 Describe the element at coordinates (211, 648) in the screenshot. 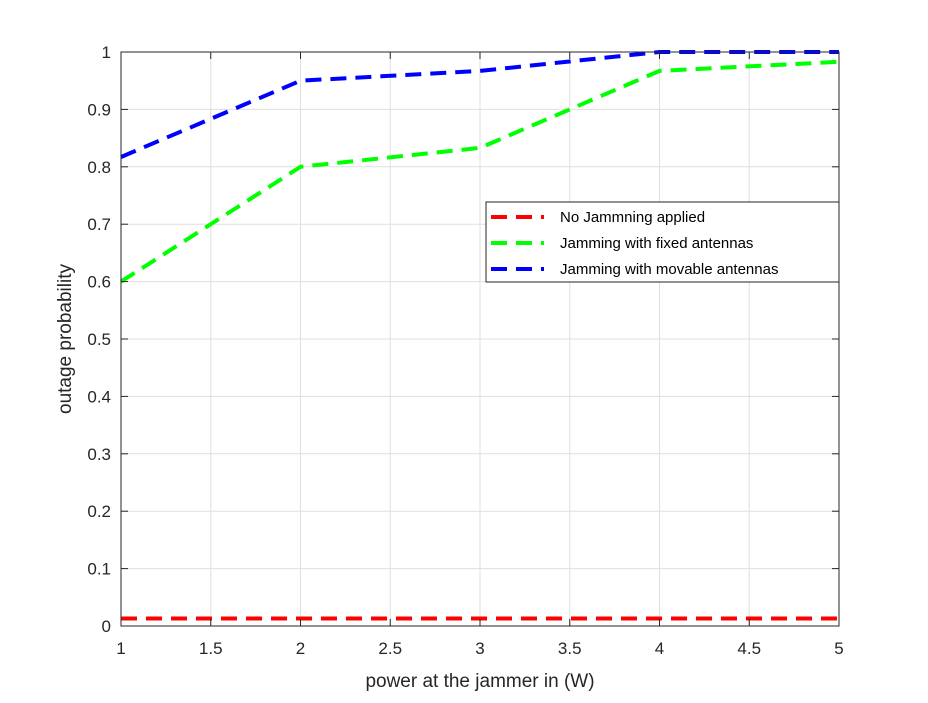

I see `x-tick-label: 1.5` at that location.